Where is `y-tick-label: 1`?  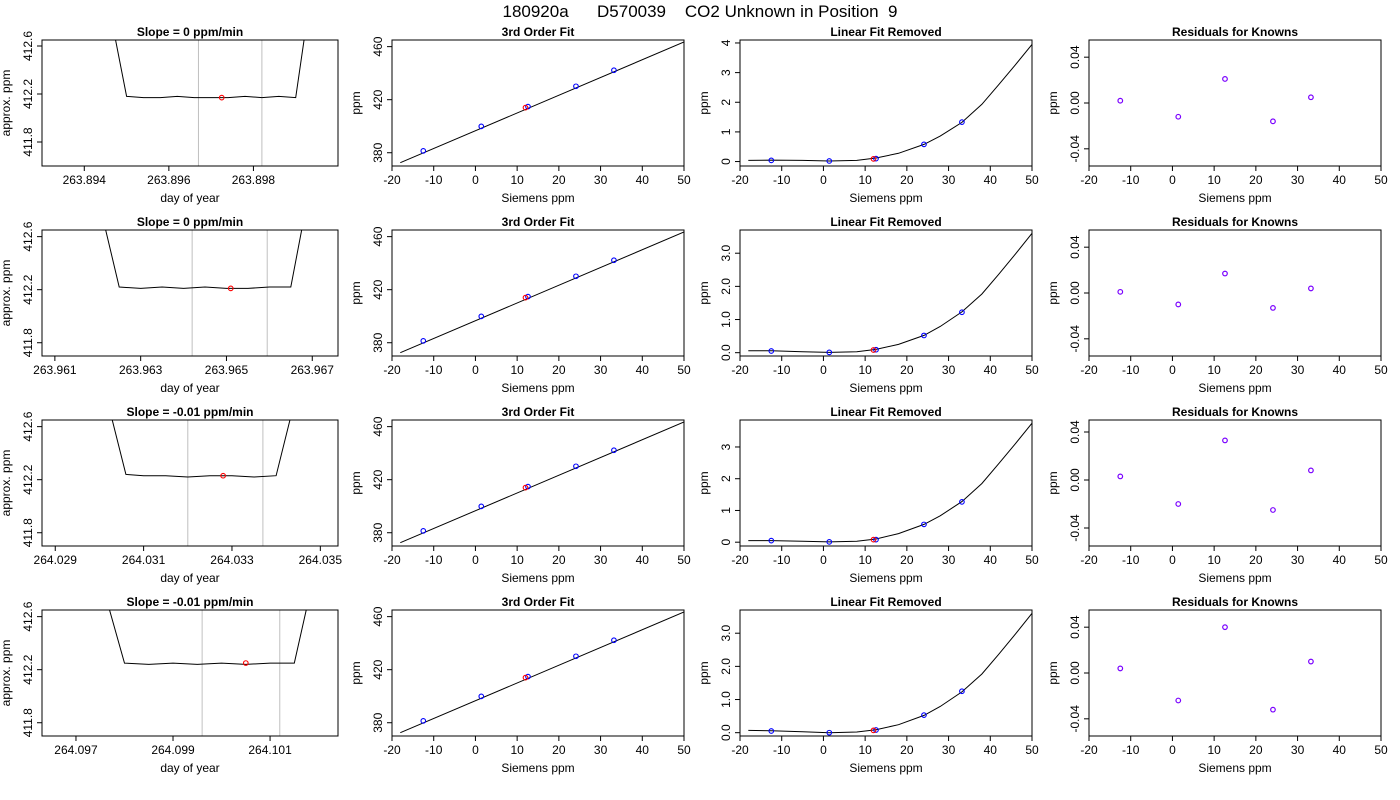
y-tick-label: 1 is located at coordinates (726, 131).